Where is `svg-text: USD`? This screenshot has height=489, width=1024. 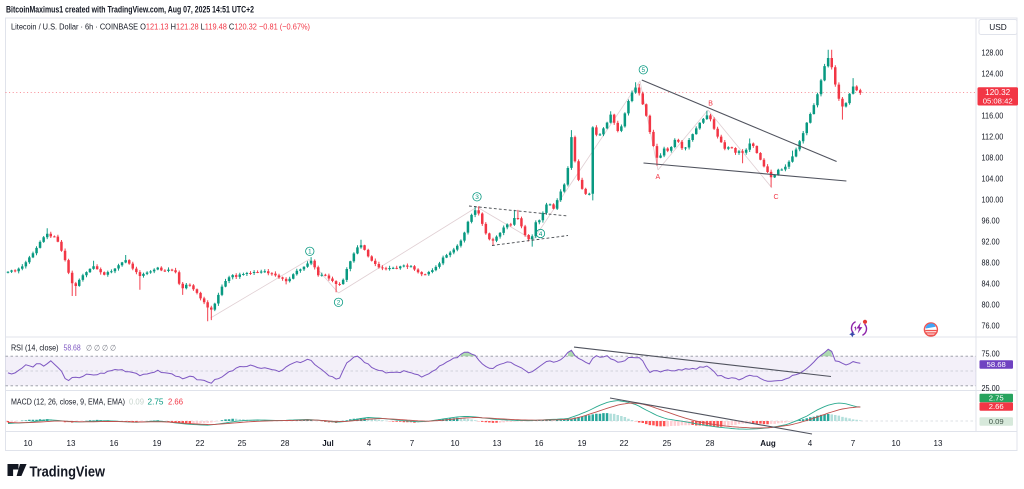 svg-text: USD is located at coordinates (998, 27).